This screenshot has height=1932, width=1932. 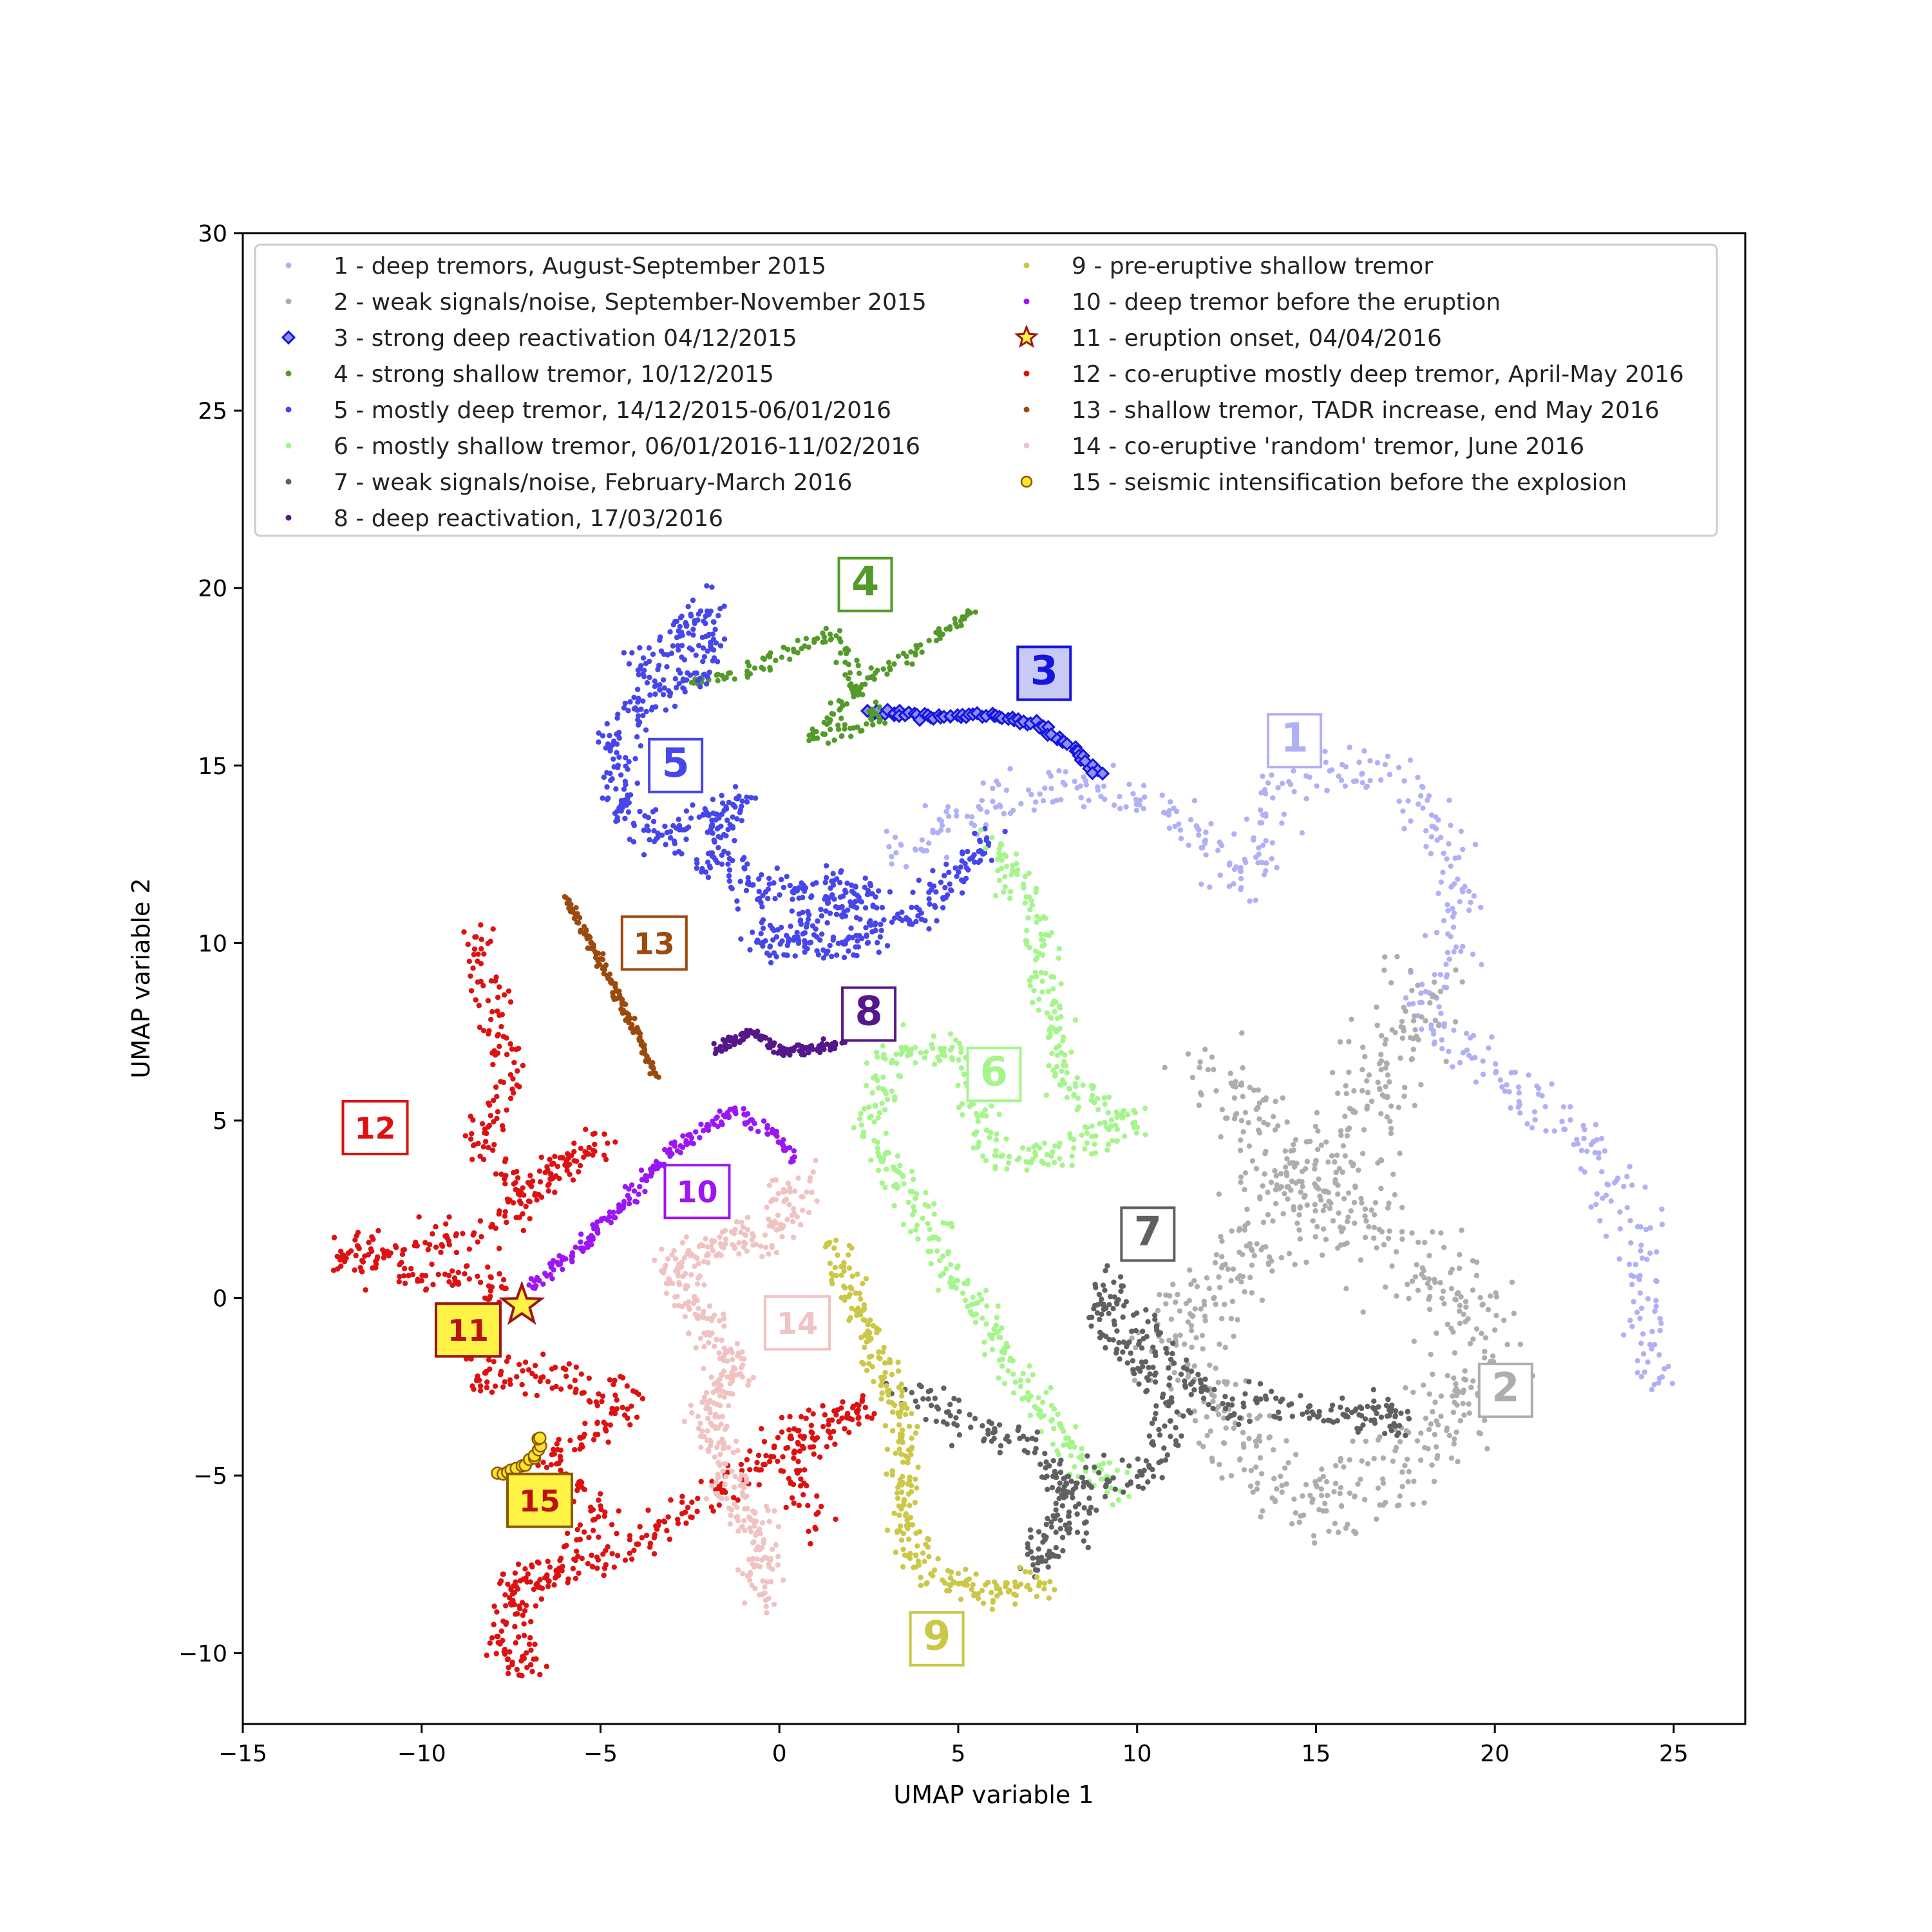 I want to click on series-4-point, so click(x=824, y=637).